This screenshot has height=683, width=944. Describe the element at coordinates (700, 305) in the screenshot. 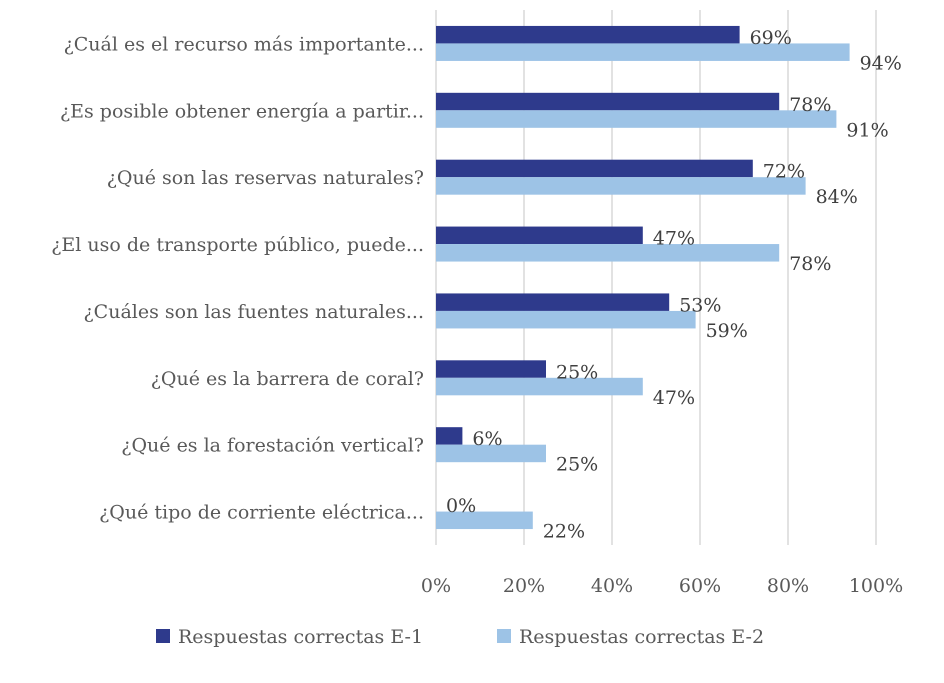

I see `data-label-e1: 53%` at that location.